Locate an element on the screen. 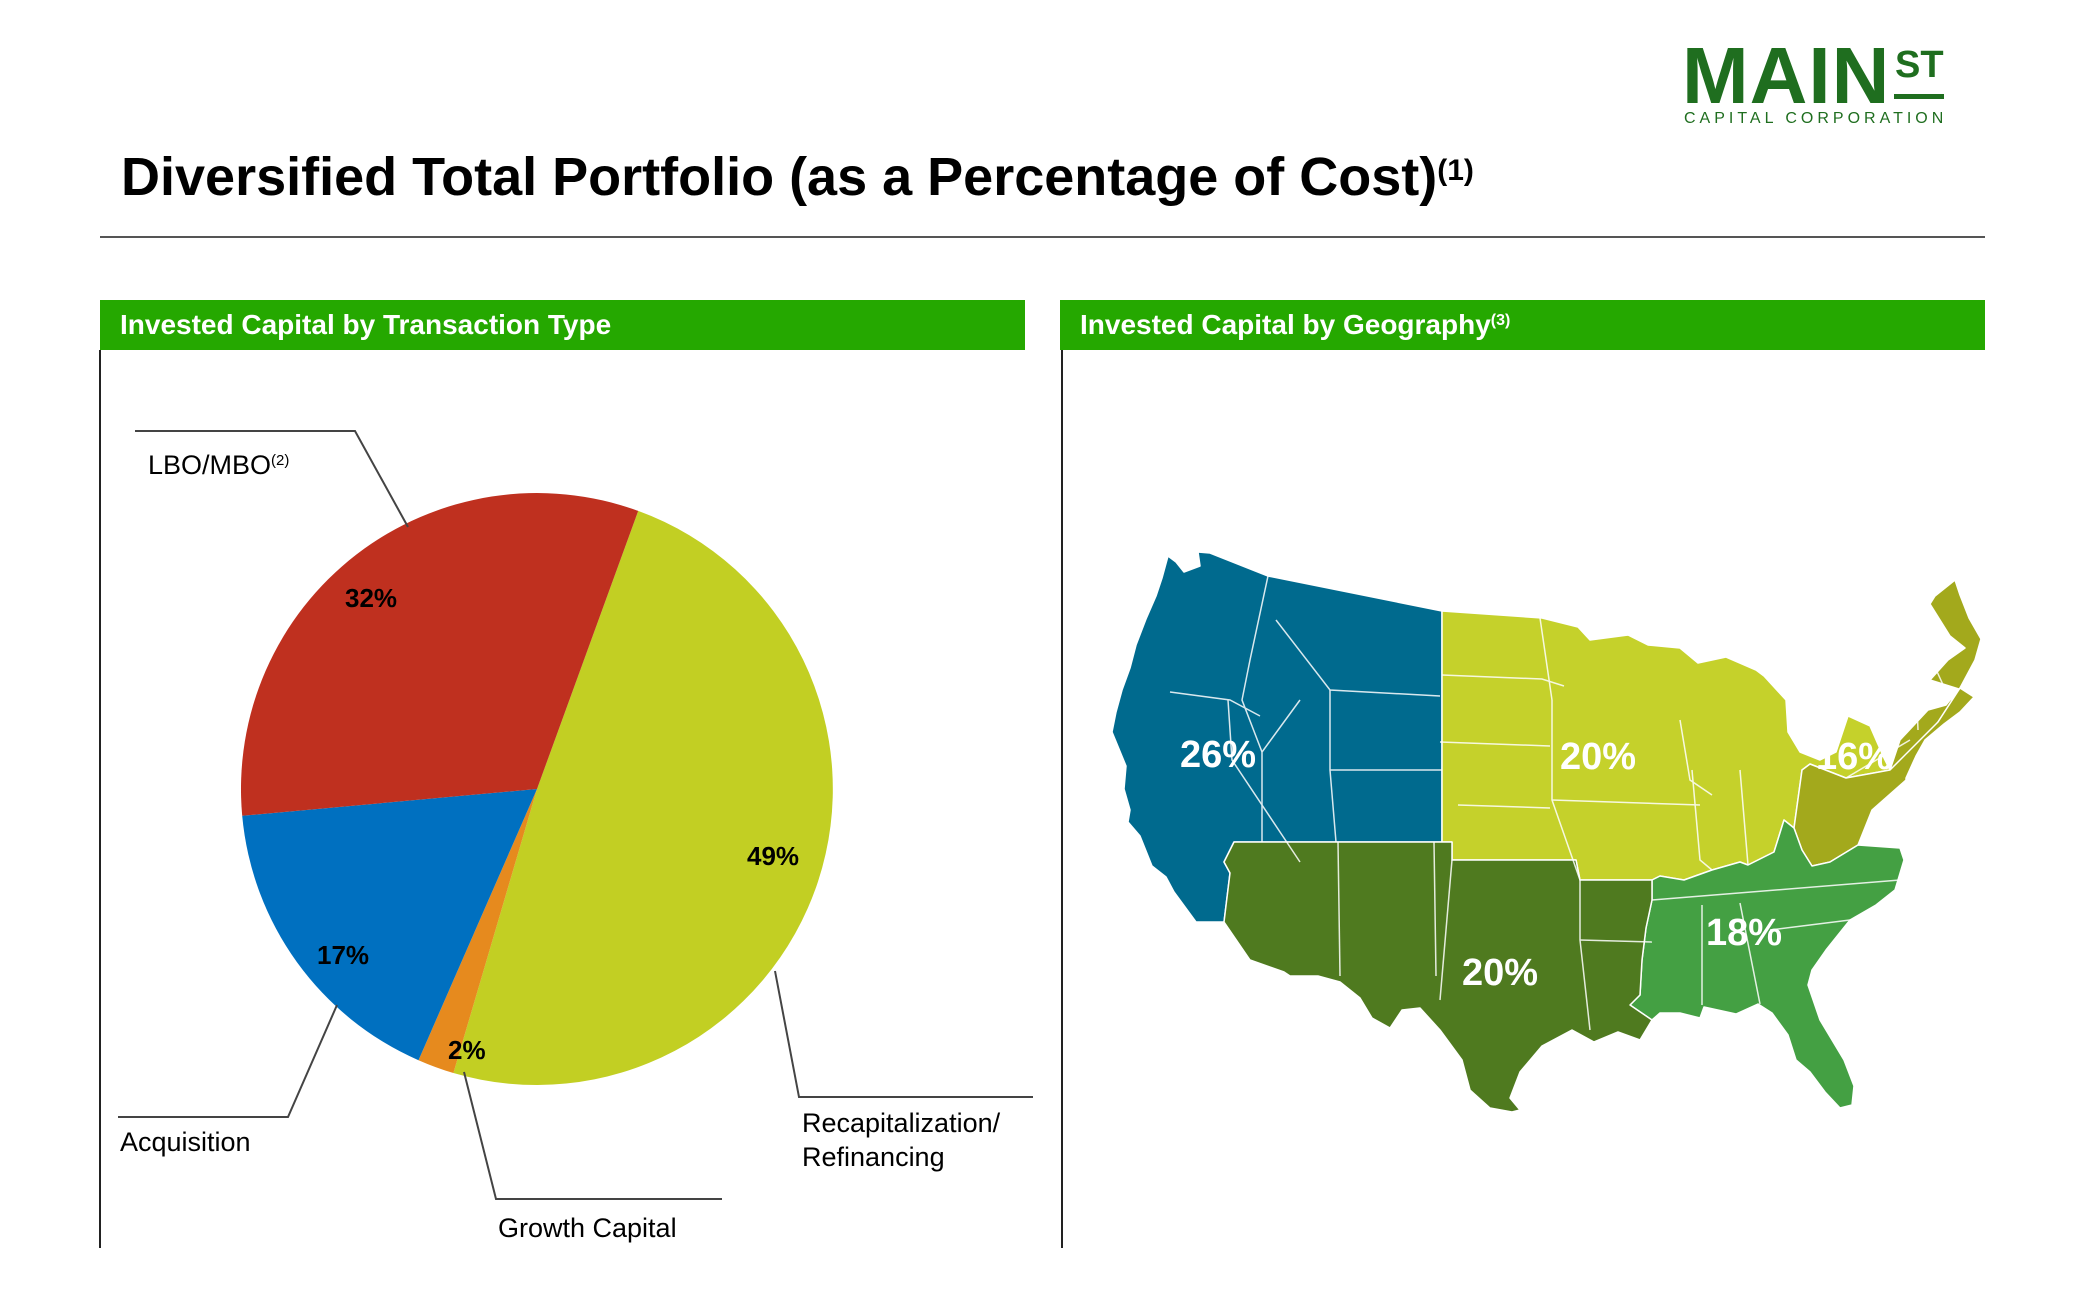 This screenshot has height=1308, width=2088. pie-label-lbo-pct: 32% is located at coordinates (371, 598).